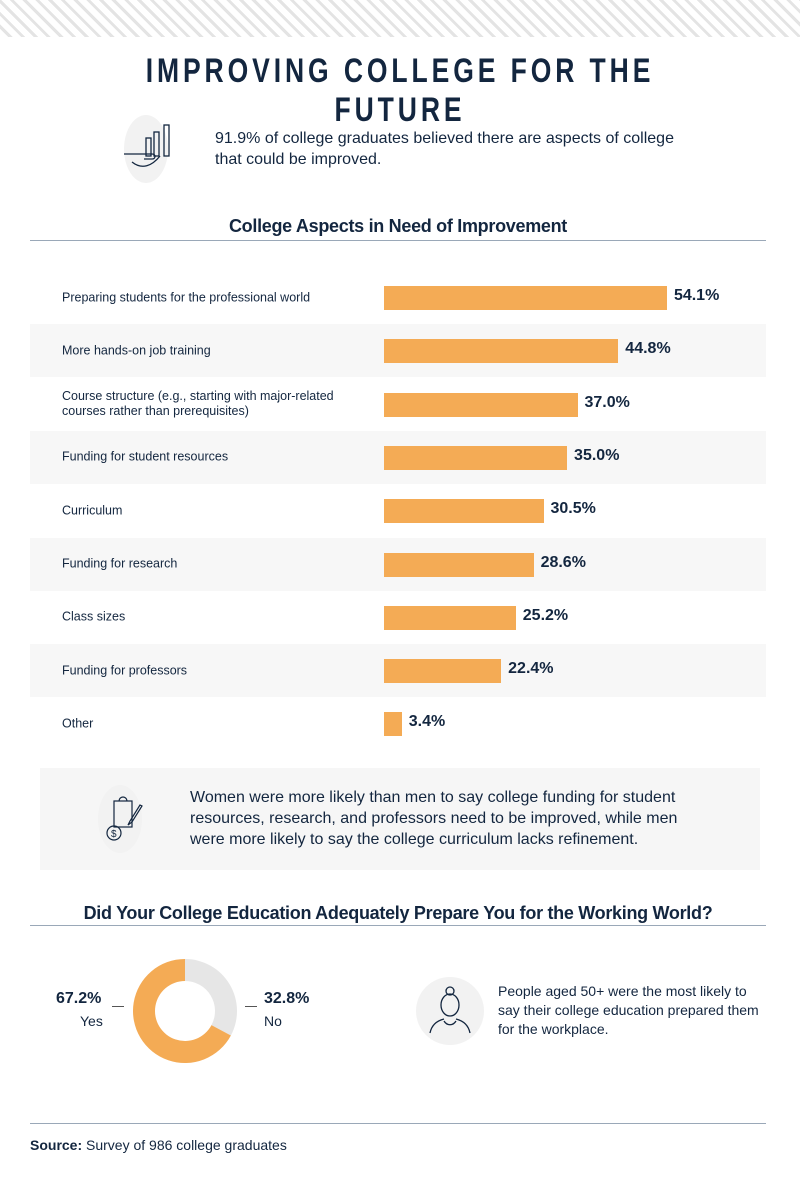 The image size is (800, 1181). I want to click on bar-label: Curriculum, so click(92, 510).